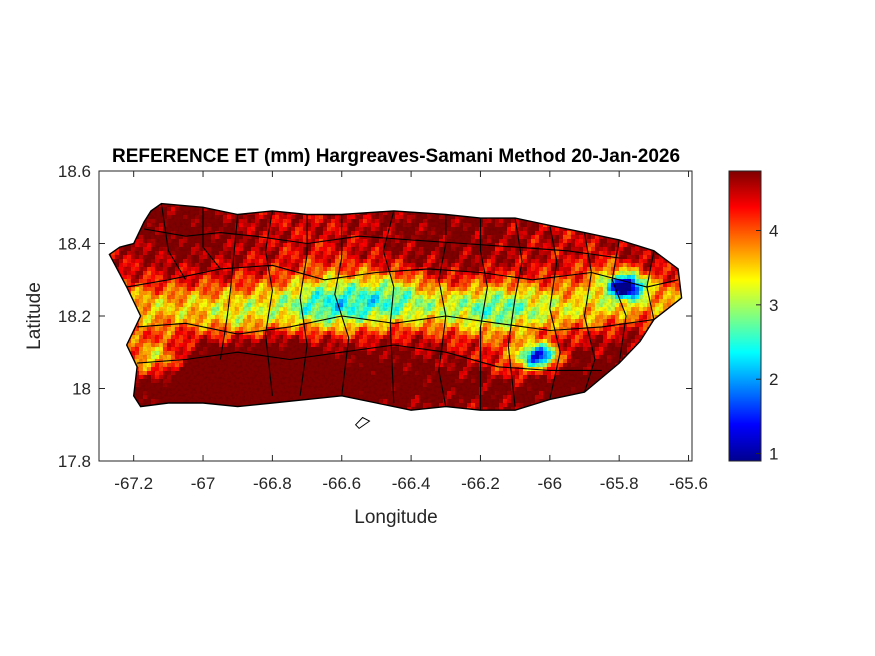  Describe the element at coordinates (745, 316) in the screenshot. I see `colorbar` at that location.